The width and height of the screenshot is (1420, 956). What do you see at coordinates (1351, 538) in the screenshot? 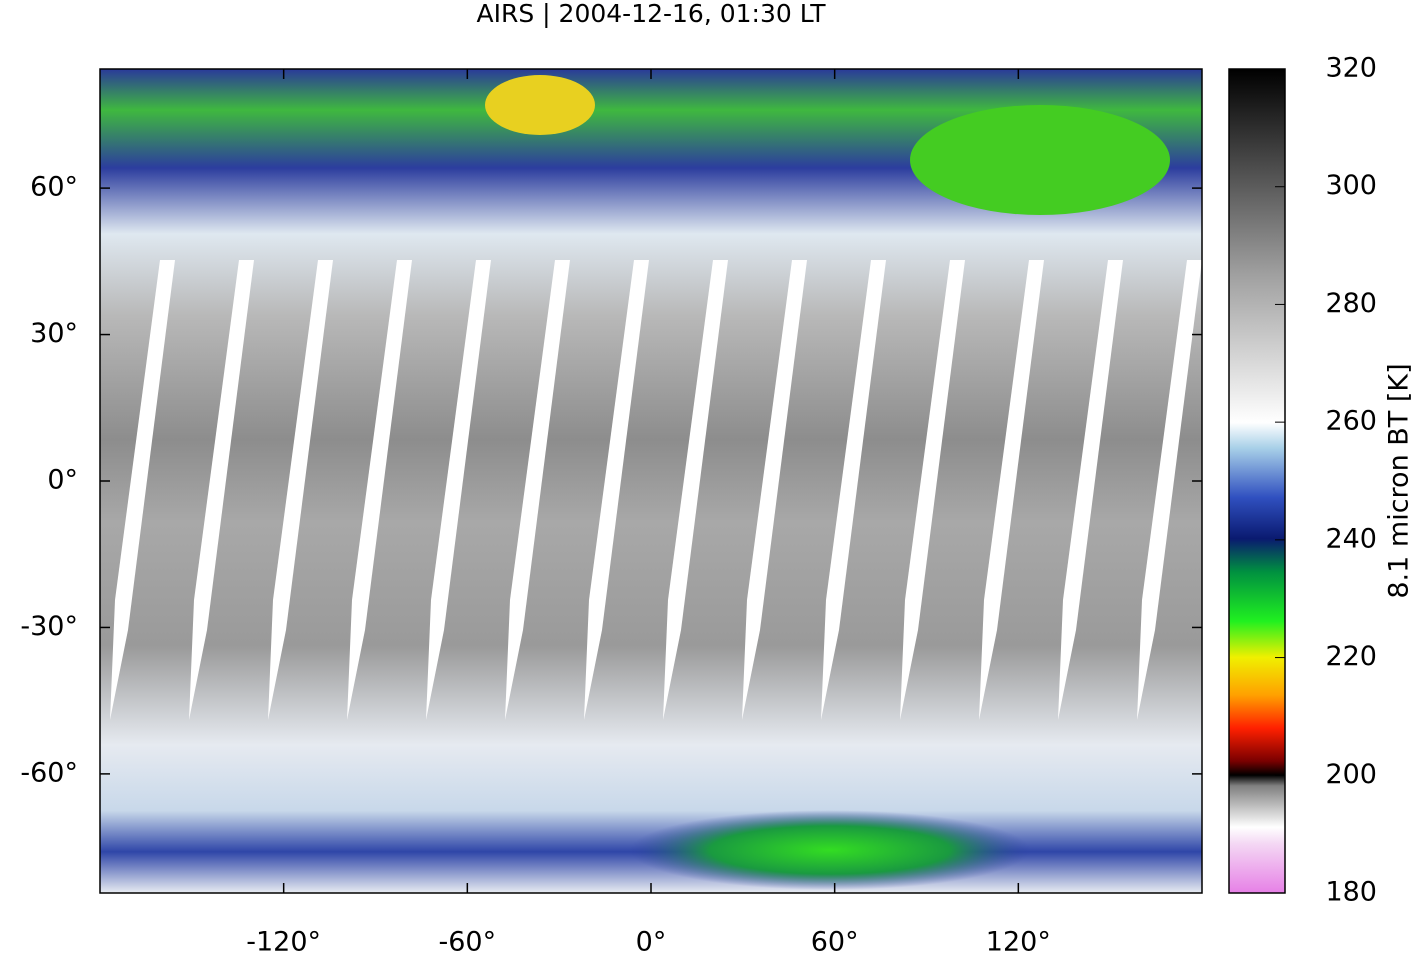
I see `colorbar-tick-label: 240` at bounding box center [1351, 538].